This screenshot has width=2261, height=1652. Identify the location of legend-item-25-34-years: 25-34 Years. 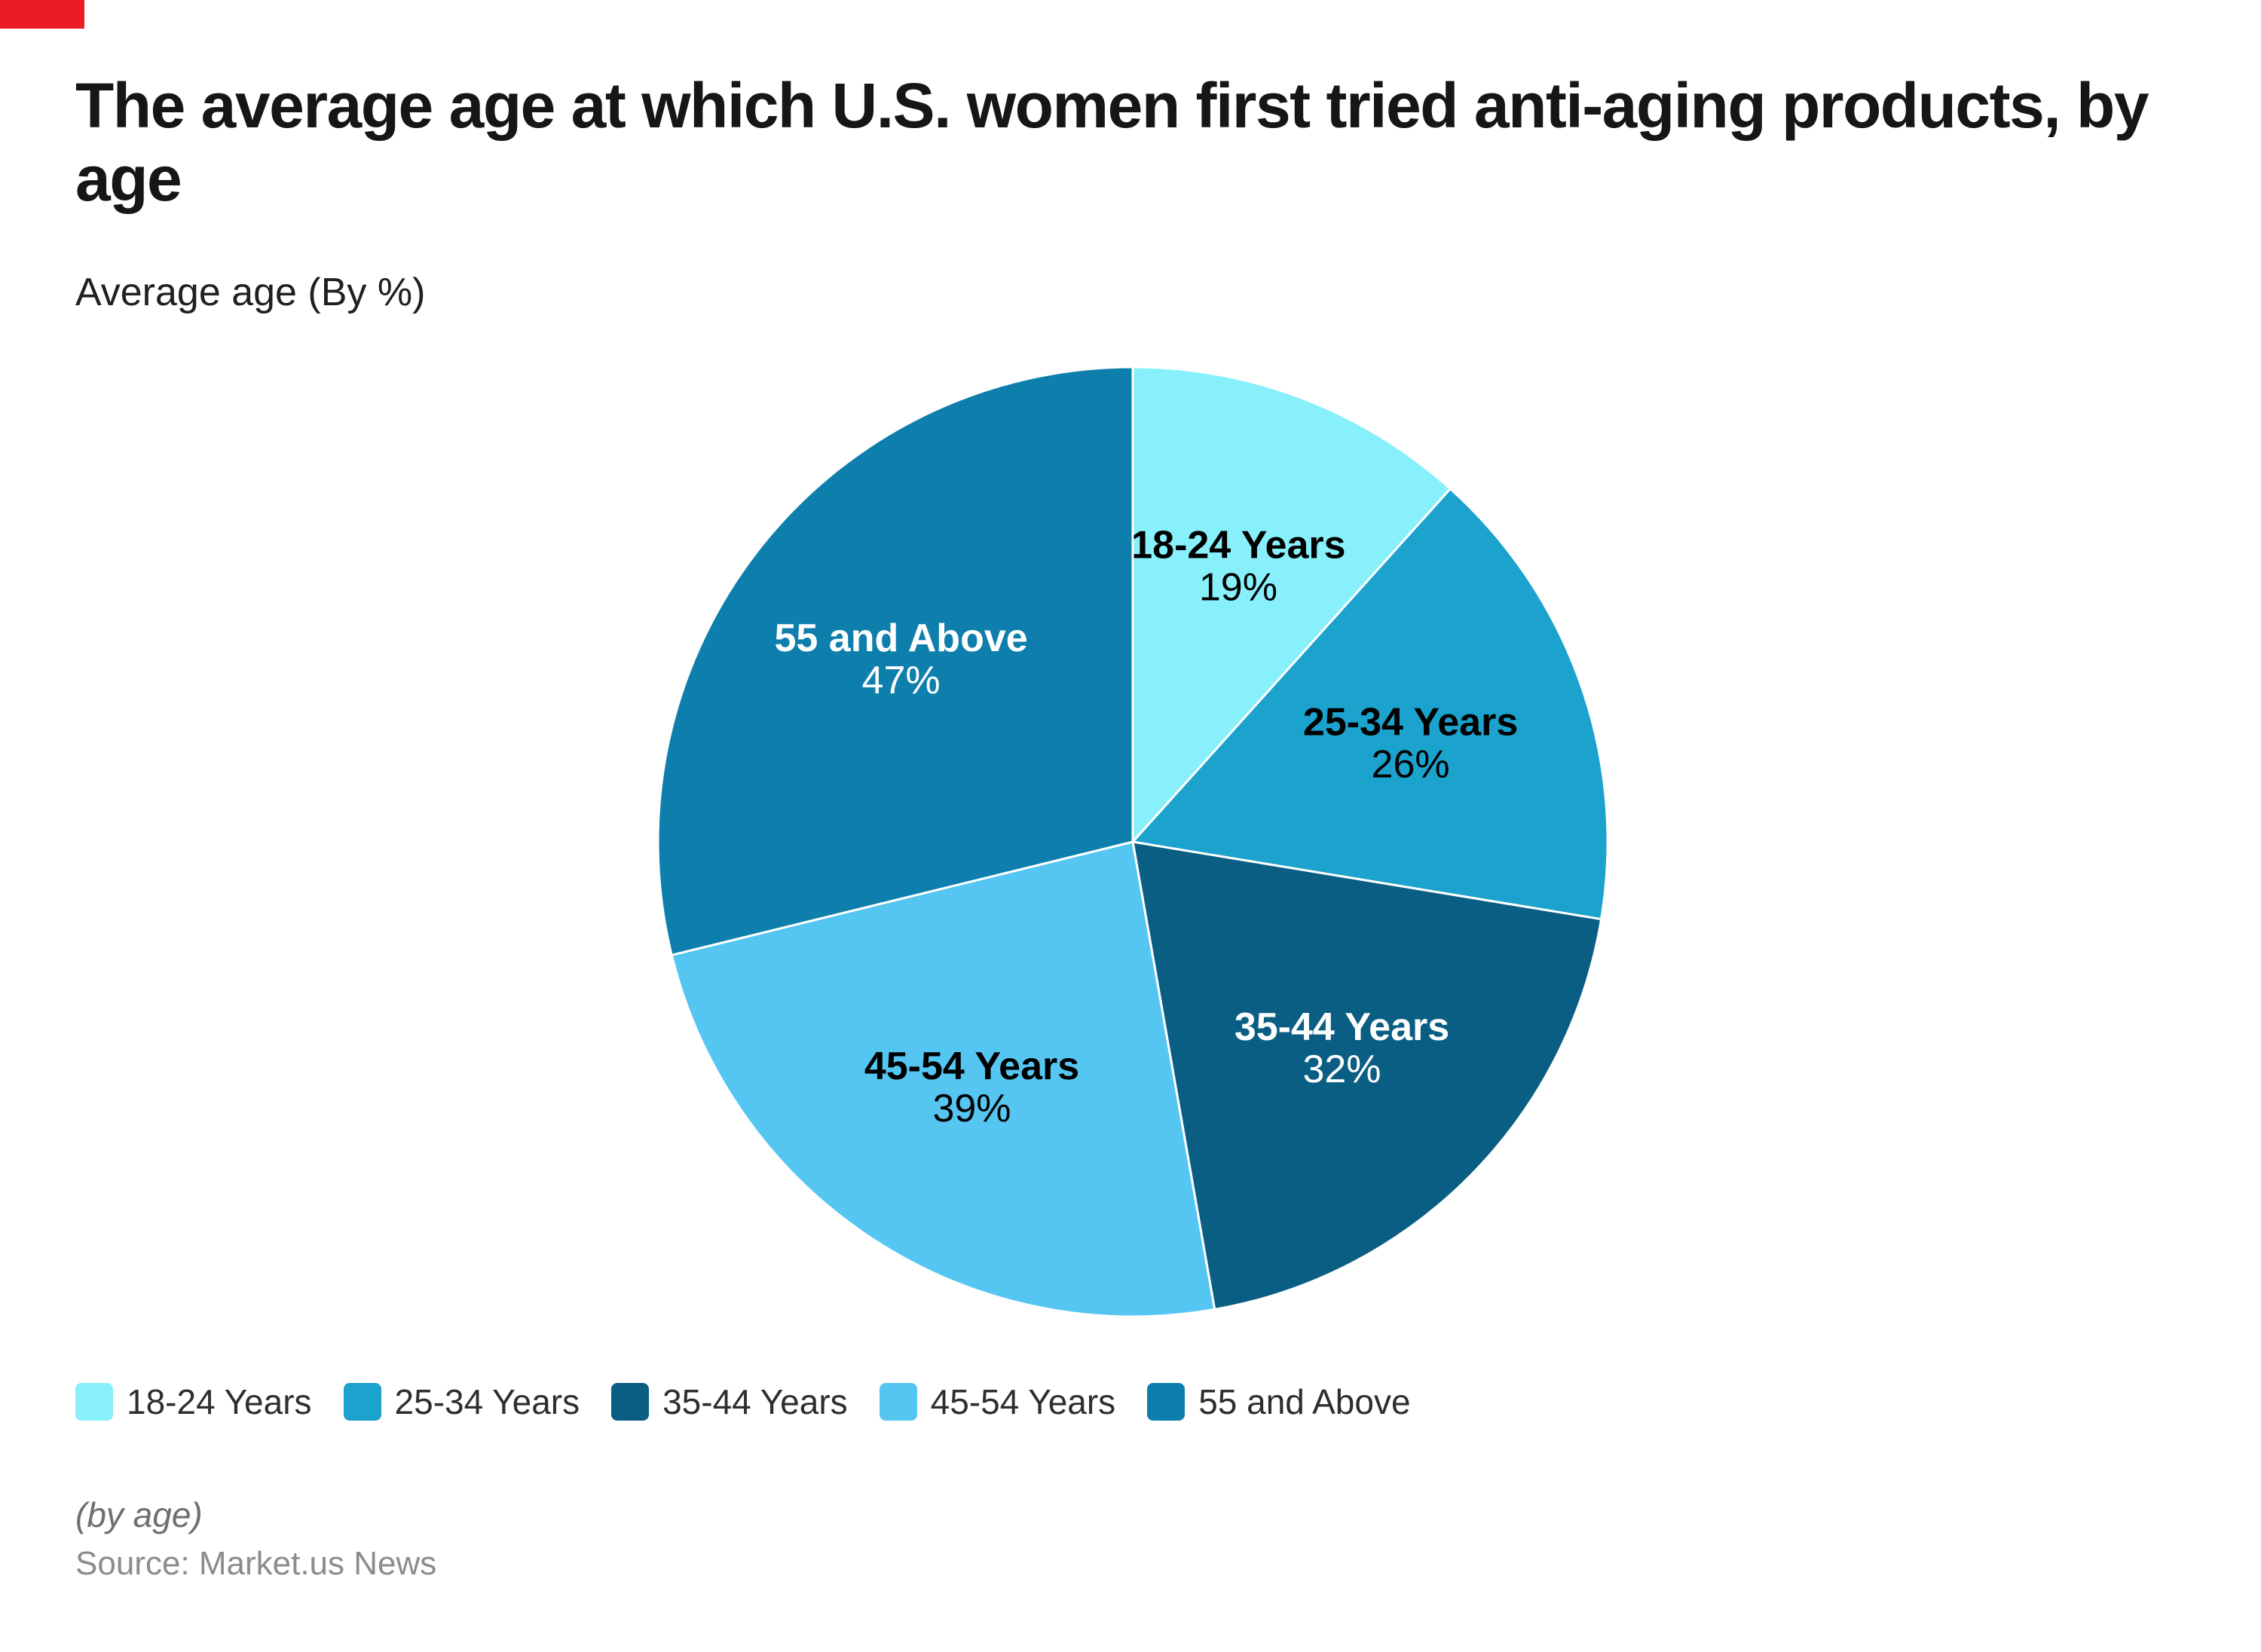
(462, 1402).